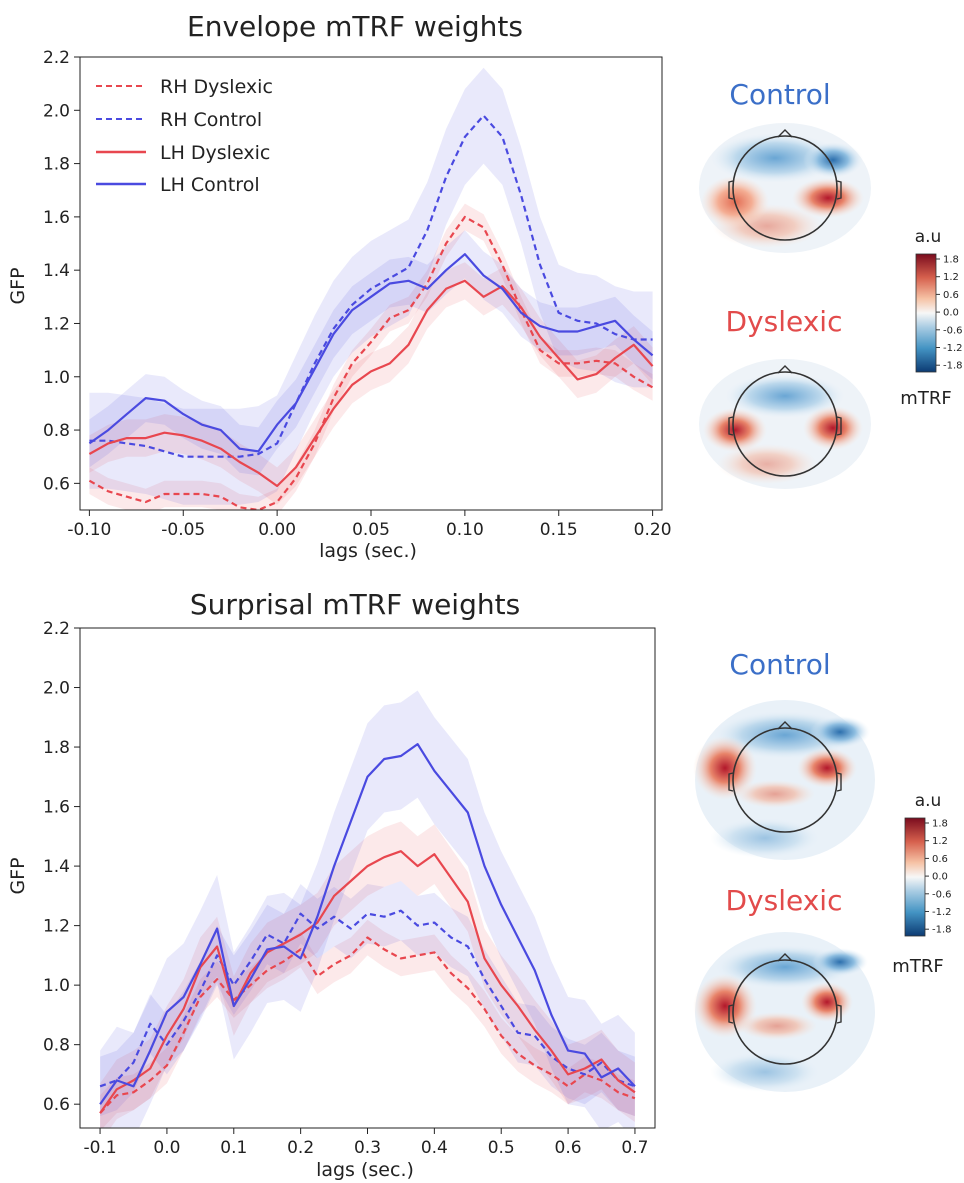  What do you see at coordinates (99, 1148) in the screenshot?
I see `x-tick-label: -0.1` at bounding box center [99, 1148].